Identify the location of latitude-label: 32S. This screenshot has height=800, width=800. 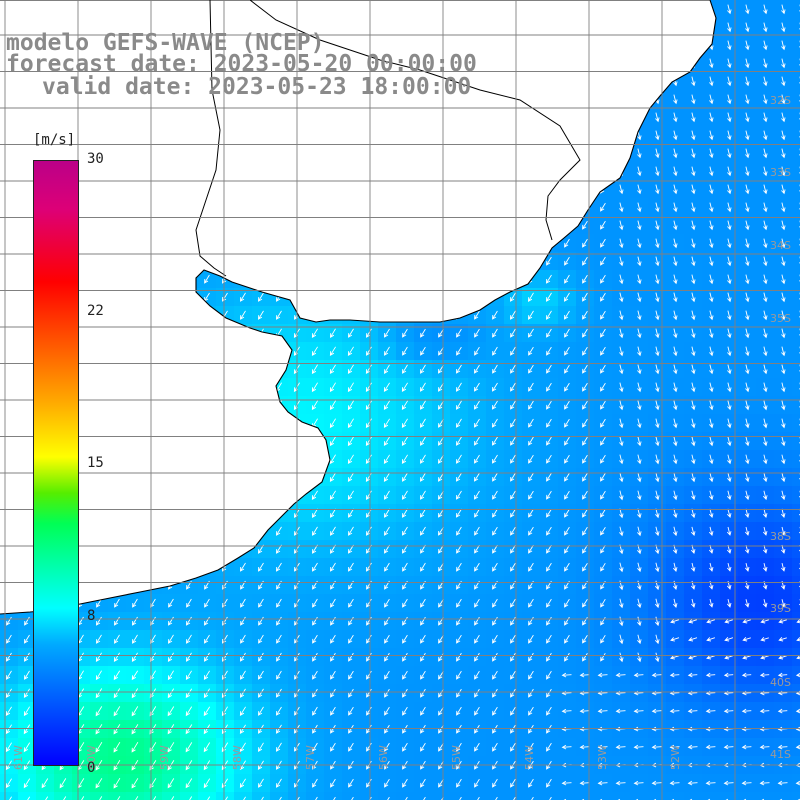
(780, 100).